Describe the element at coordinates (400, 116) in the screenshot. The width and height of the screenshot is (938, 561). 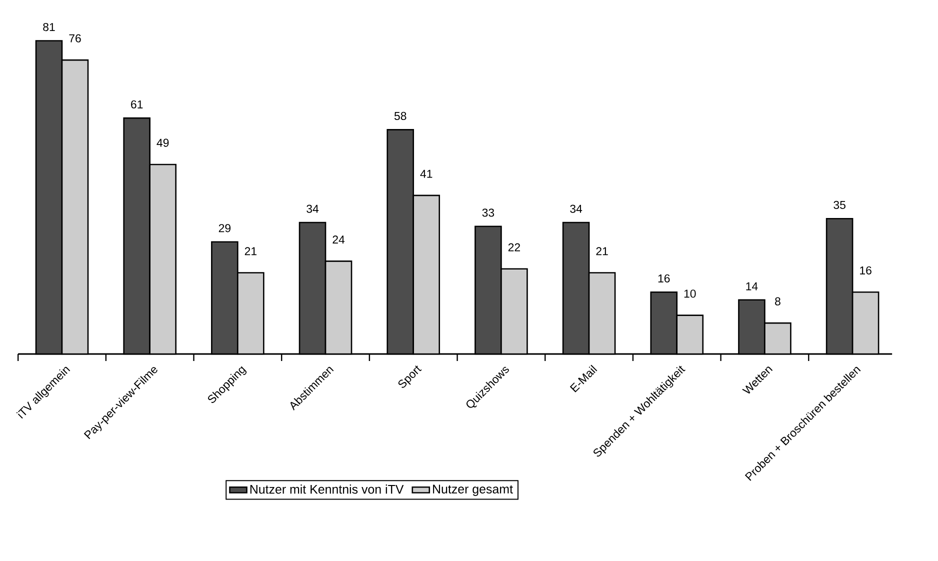
I see `data-label: 58` at that location.